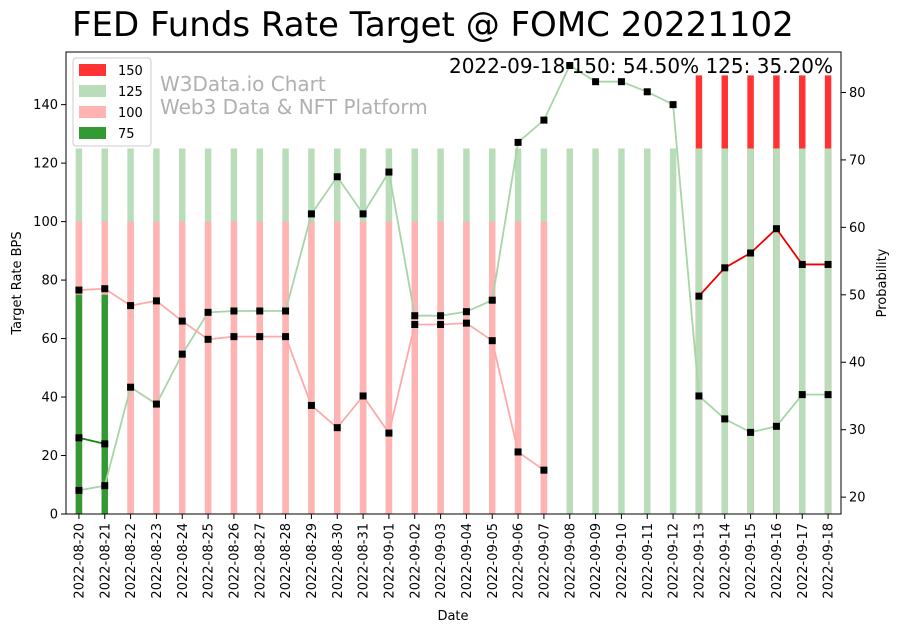 The width and height of the screenshot is (897, 633). Describe the element at coordinates (803, 561) in the screenshot. I see `x-tick-label: 2022-09-17` at that location.